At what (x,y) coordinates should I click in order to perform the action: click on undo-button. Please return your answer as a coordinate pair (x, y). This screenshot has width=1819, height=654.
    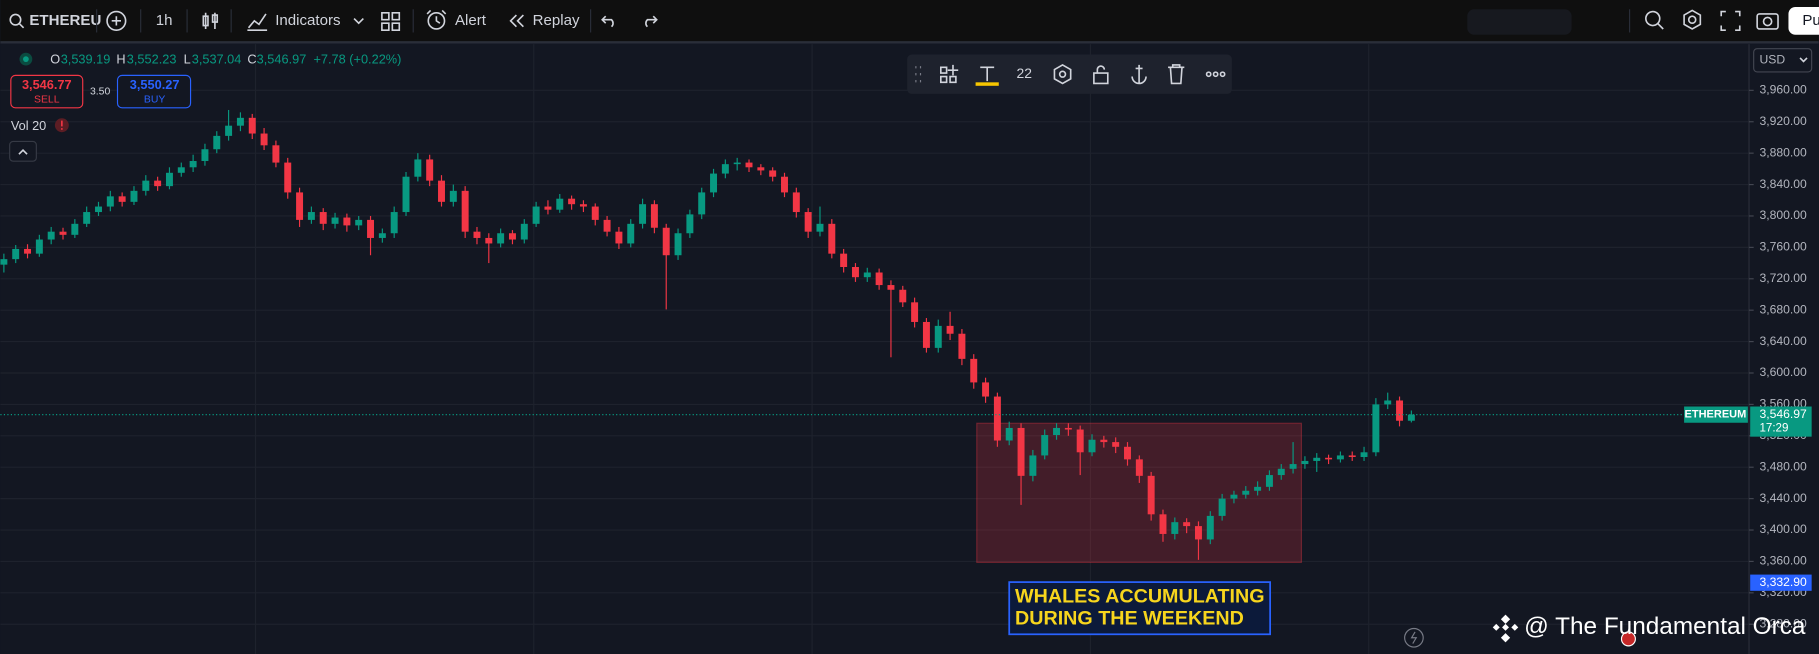
    Looking at the image, I should click on (607, 21).